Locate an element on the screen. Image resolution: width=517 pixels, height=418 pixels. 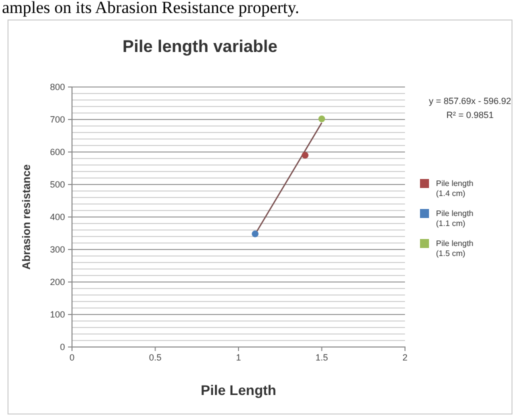
legend-label: Pile length (1.5 cm) is located at coordinates (455, 248).